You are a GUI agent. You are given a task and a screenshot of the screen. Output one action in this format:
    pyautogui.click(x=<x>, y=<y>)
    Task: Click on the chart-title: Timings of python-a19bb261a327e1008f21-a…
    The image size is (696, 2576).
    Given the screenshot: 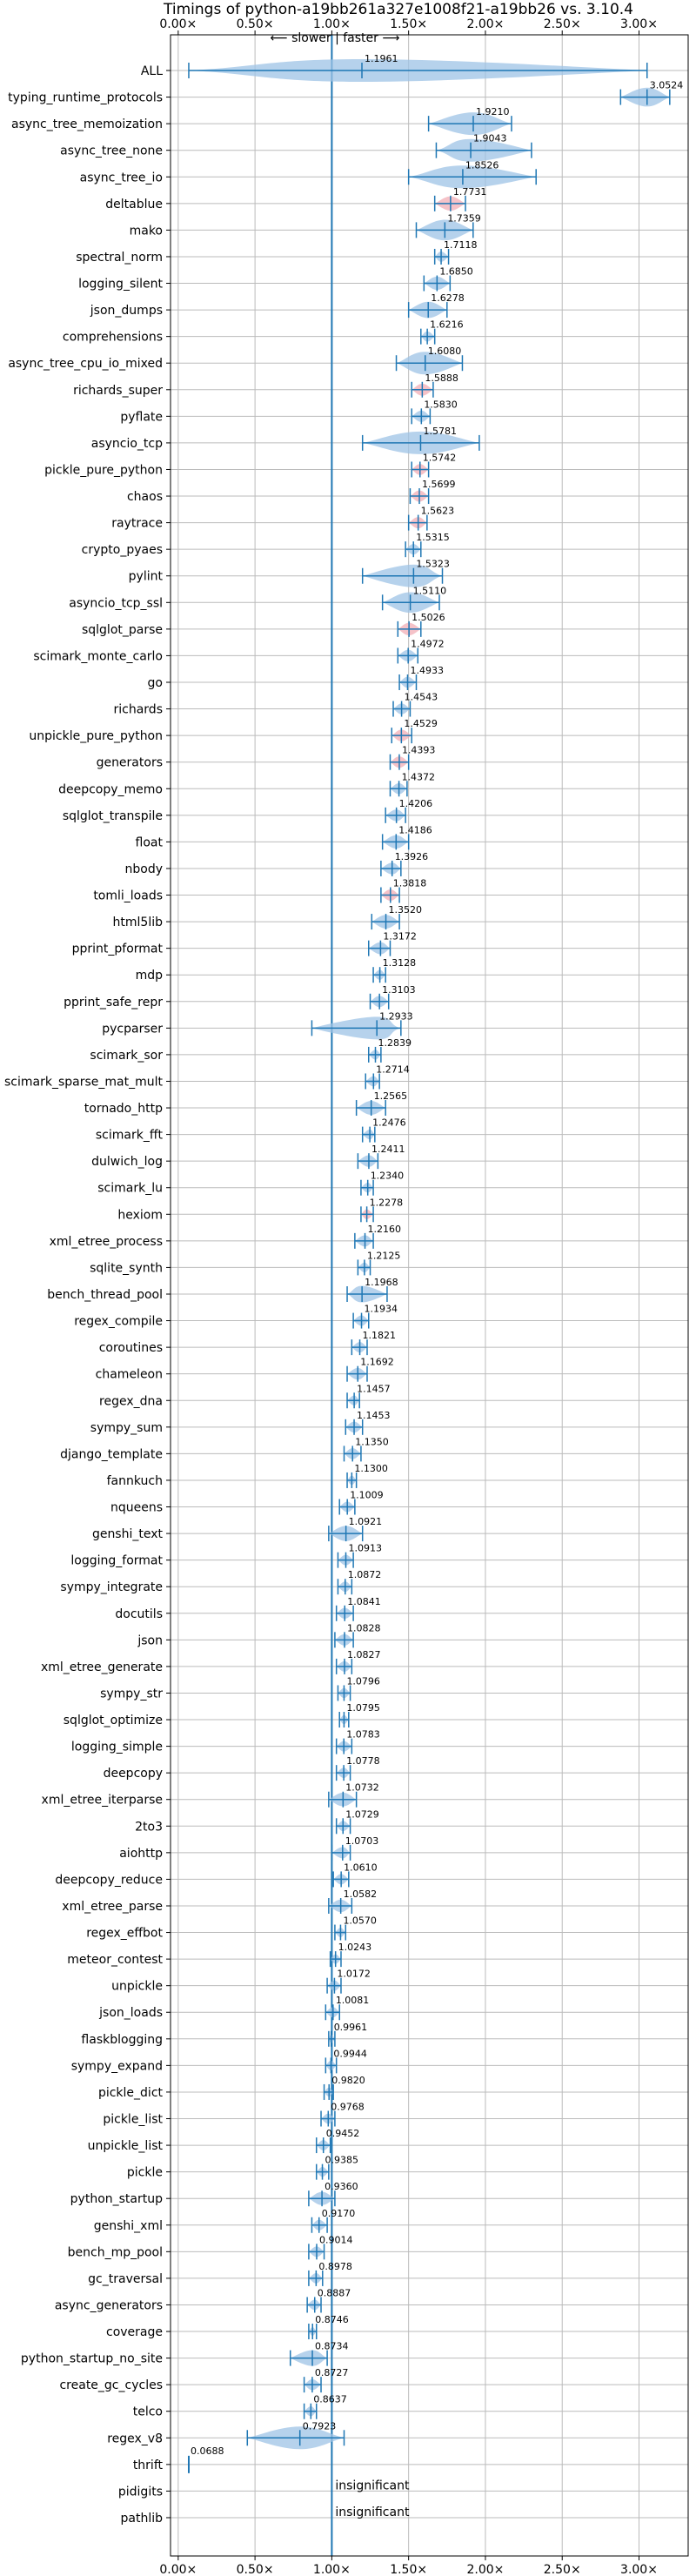 What is the action you would take?
    pyautogui.click(x=398, y=9)
    